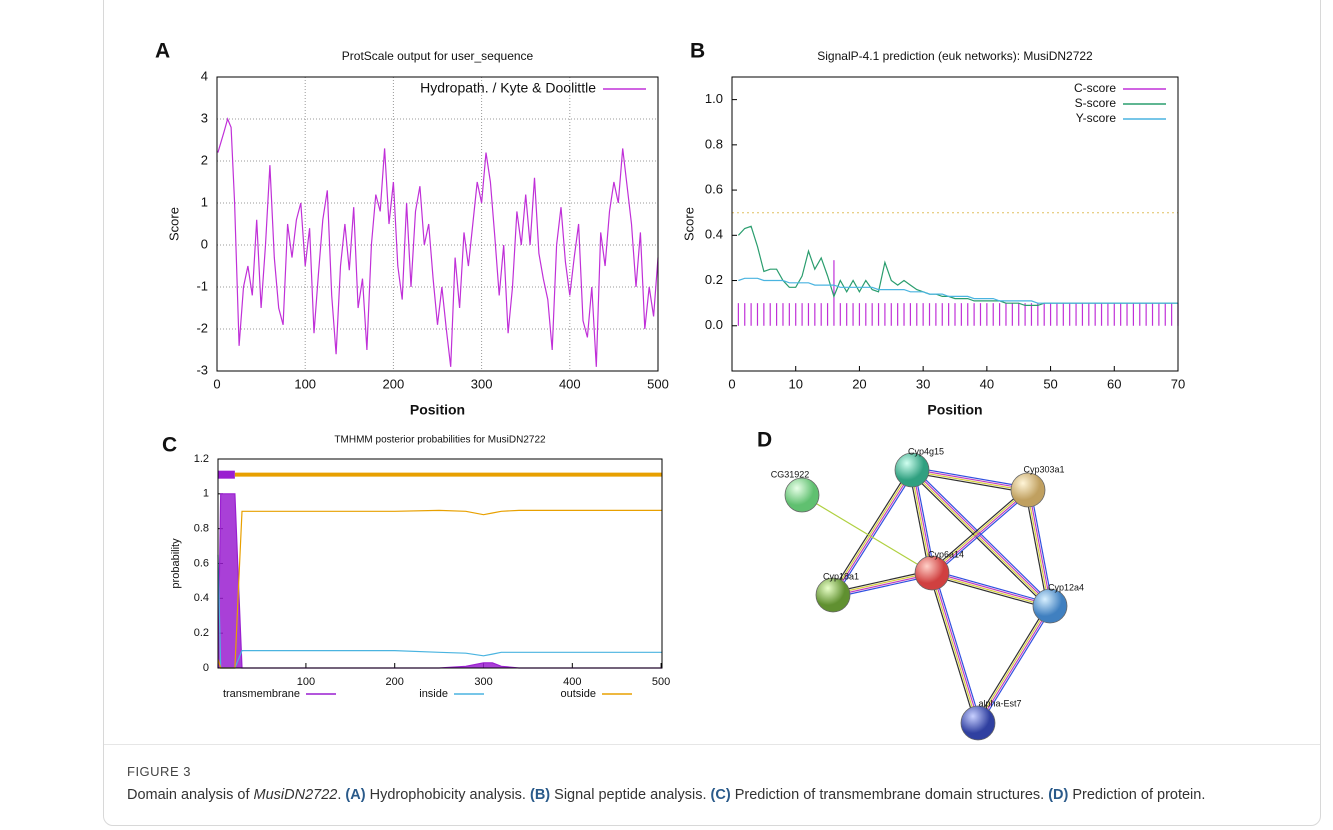  What do you see at coordinates (395, 682) in the screenshot?
I see `x-tick-label: 200` at bounding box center [395, 682].